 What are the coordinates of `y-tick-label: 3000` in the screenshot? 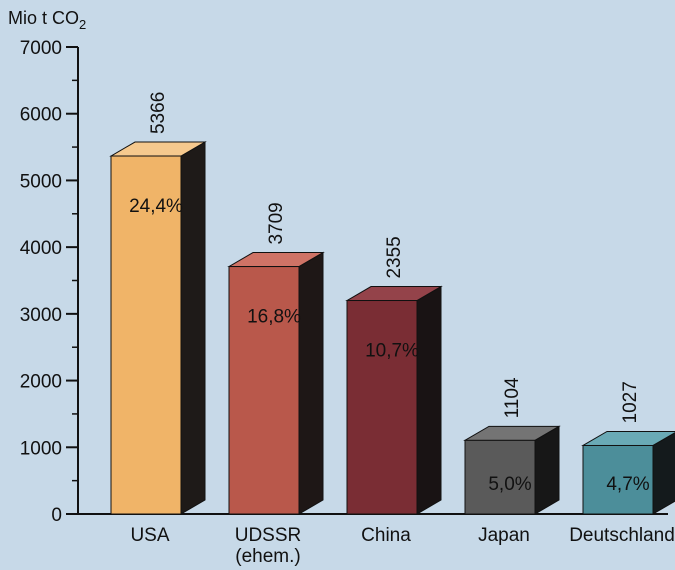 It's located at (41, 315).